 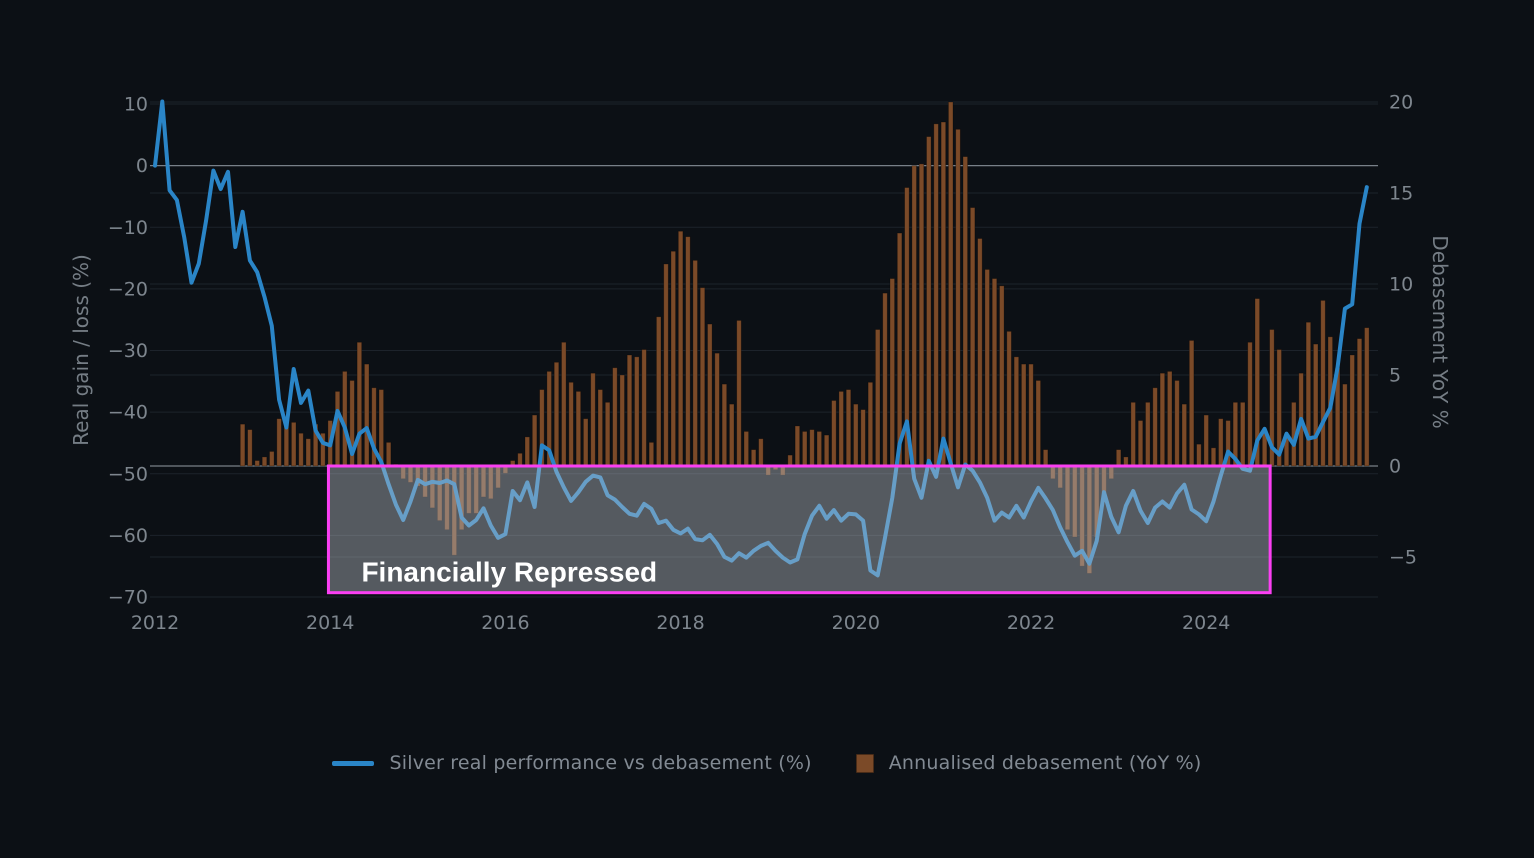 I want to click on legend-item-debasement-bar: Annualised debasement (YoY %), so click(x=1028, y=763).